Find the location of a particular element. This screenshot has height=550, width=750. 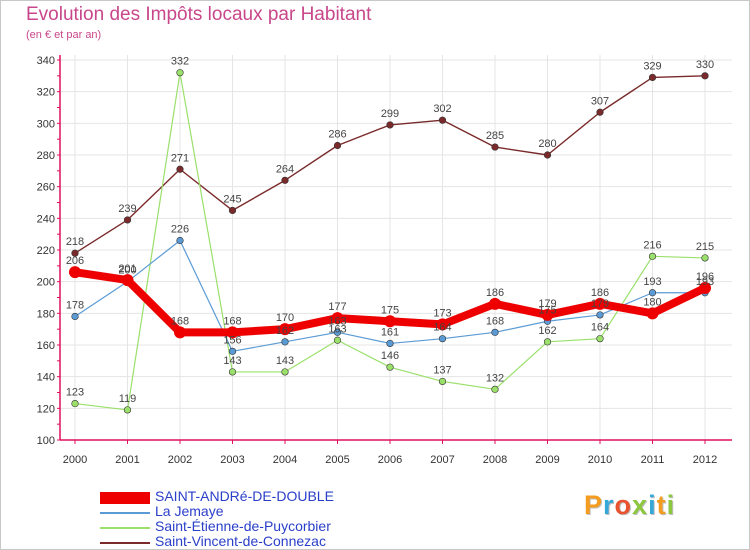

data-label: 179 is located at coordinates (547, 304).